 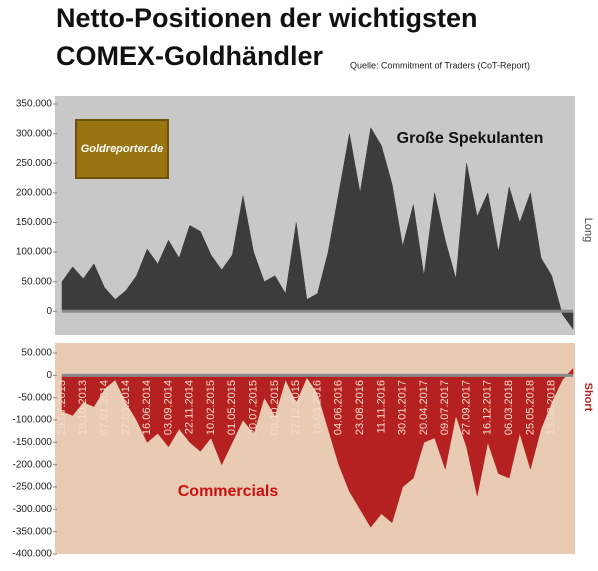 I want to click on x-tick-label: 01.05.2015, so click(x=232, y=407).